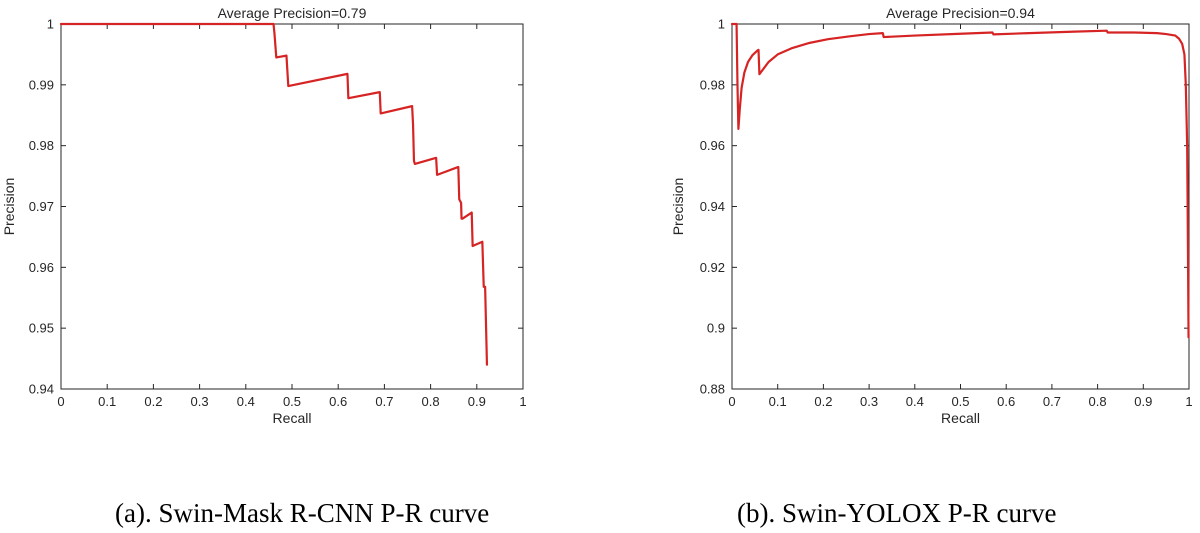 Image resolution: width=1200 pixels, height=533 pixels. What do you see at coordinates (716, 328) in the screenshot?
I see `y-tick-label: 0.9` at bounding box center [716, 328].